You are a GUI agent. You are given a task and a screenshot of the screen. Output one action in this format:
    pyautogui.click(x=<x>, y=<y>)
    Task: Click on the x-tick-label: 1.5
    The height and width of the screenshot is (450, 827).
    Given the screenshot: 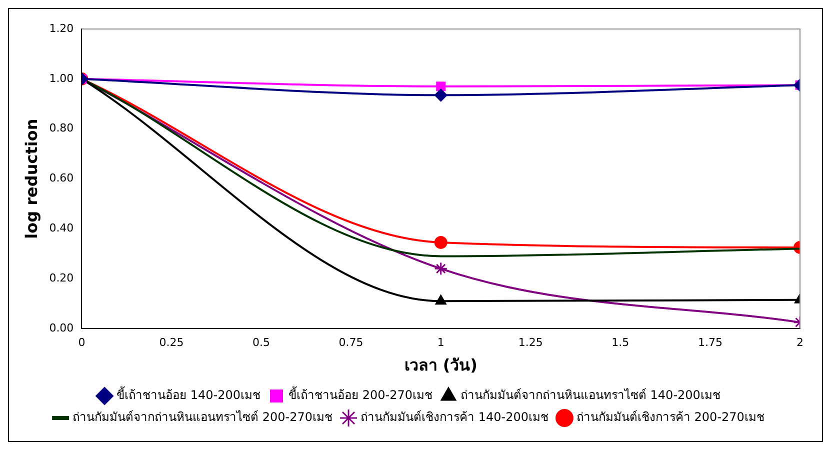 What is the action you would take?
    pyautogui.click(x=621, y=343)
    